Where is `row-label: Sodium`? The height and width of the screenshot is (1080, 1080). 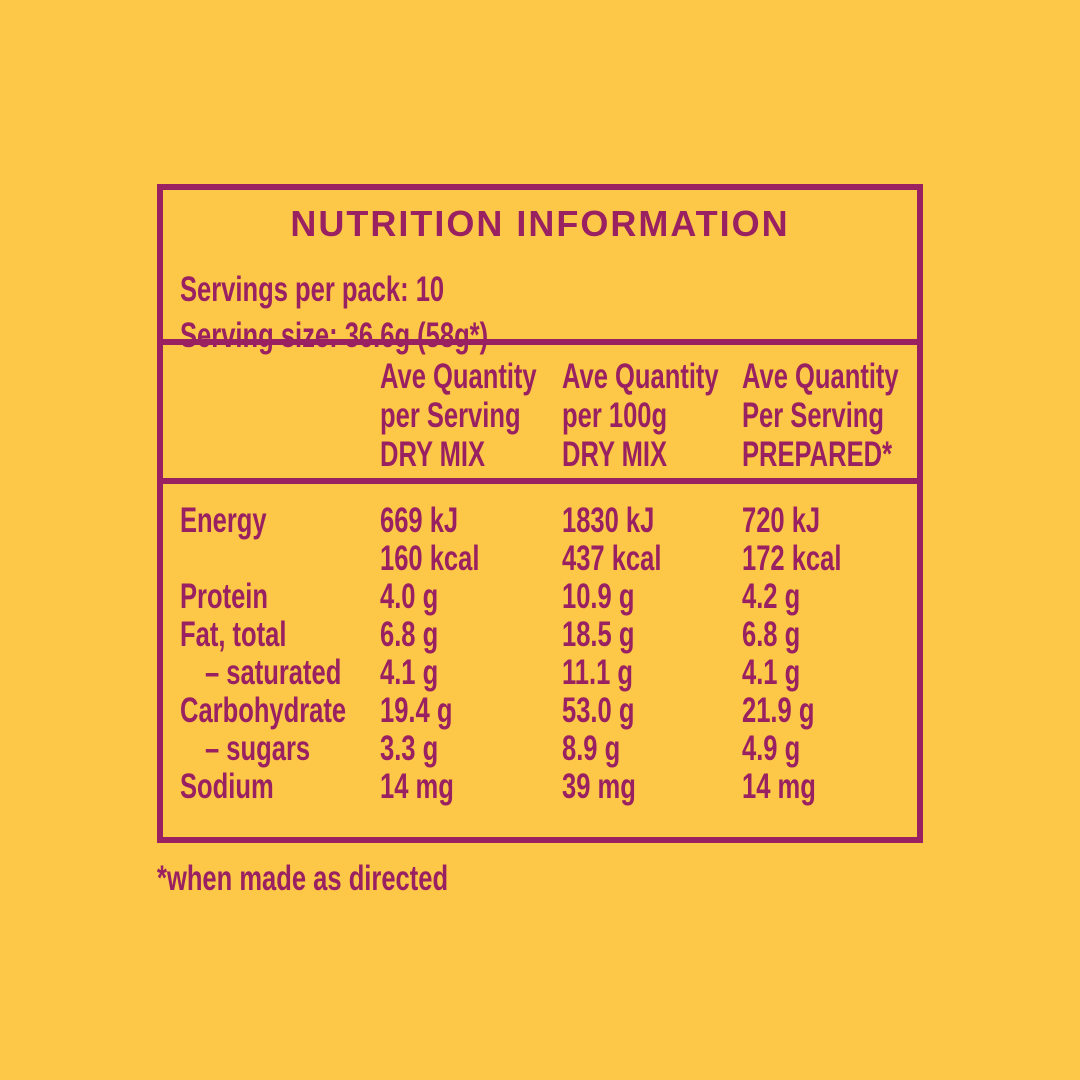
row-label: Sodium is located at coordinates (227, 786).